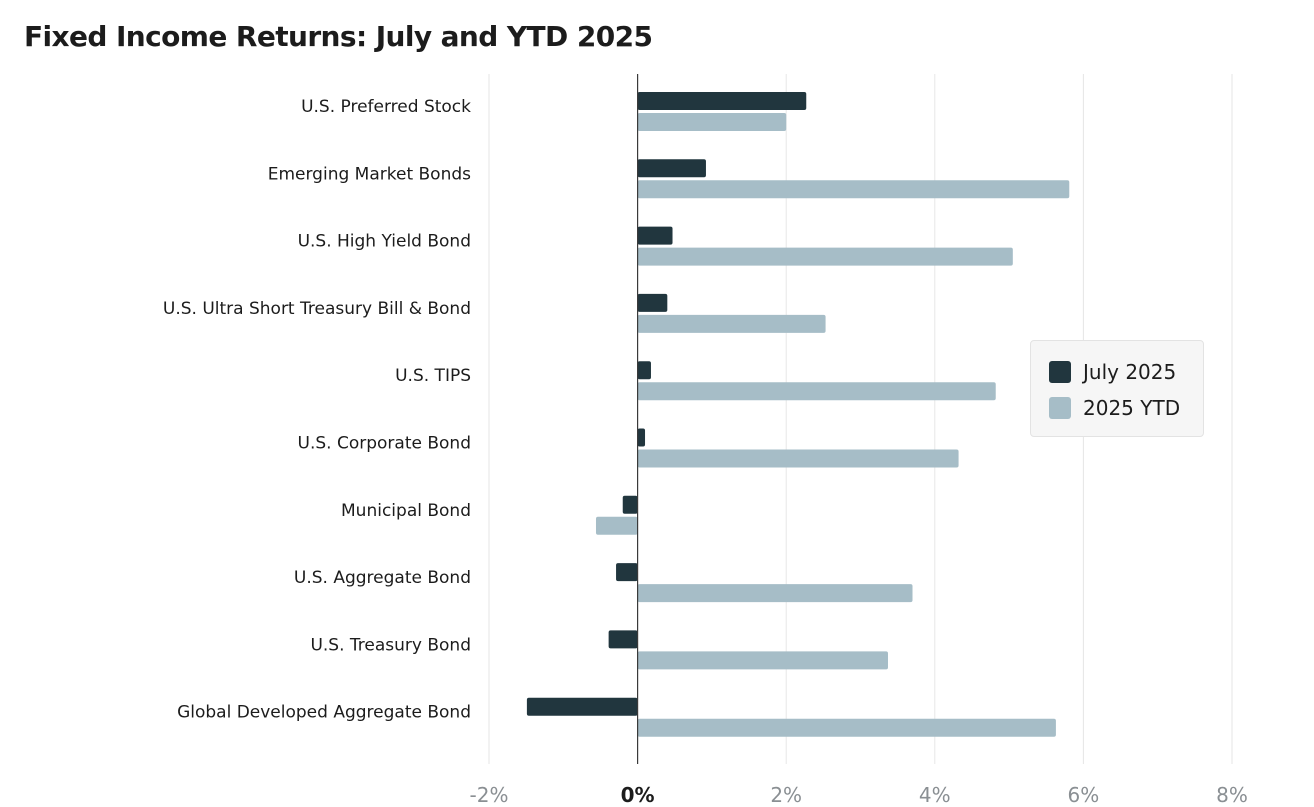 The width and height of the screenshot is (1314, 807). What do you see at coordinates (384, 444) in the screenshot?
I see `category-label: U.S. Corporate Bond` at bounding box center [384, 444].